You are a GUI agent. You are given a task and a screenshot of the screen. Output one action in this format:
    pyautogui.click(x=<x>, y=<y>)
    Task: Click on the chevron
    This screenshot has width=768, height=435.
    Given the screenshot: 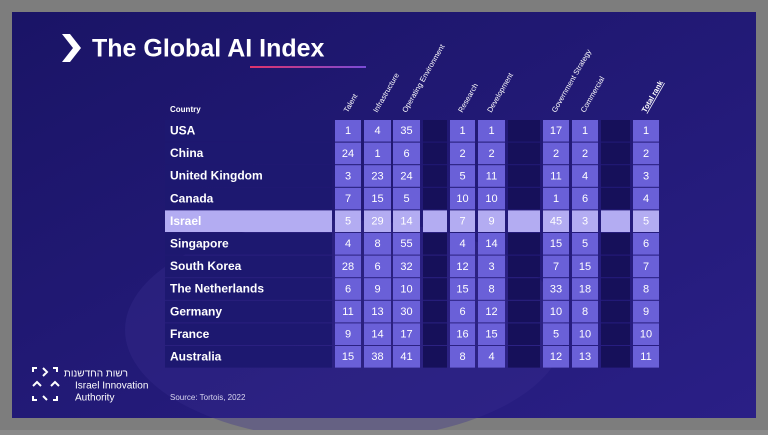 What is the action you would take?
    pyautogui.click(x=71, y=48)
    